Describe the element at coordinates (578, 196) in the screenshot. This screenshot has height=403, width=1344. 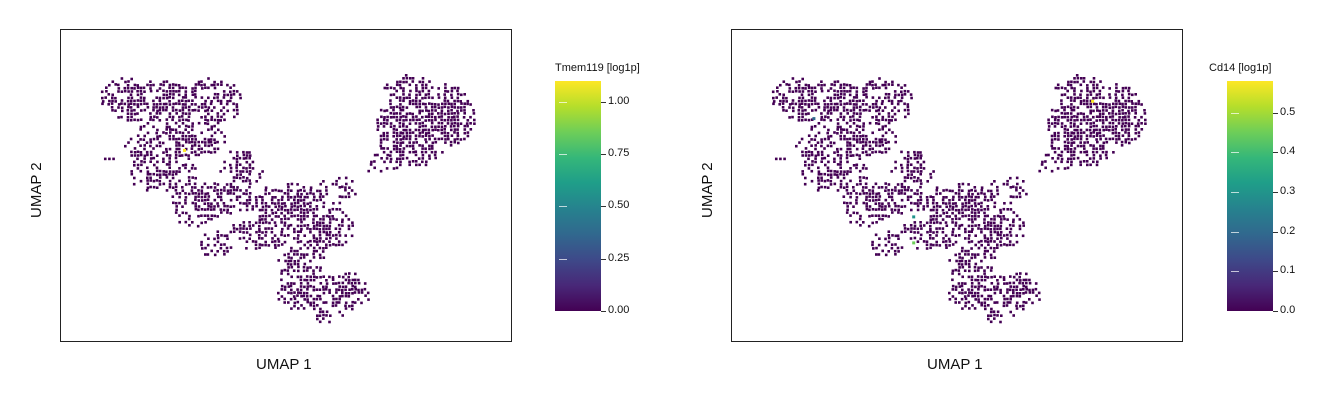
I see `colorbar-gradient` at that location.